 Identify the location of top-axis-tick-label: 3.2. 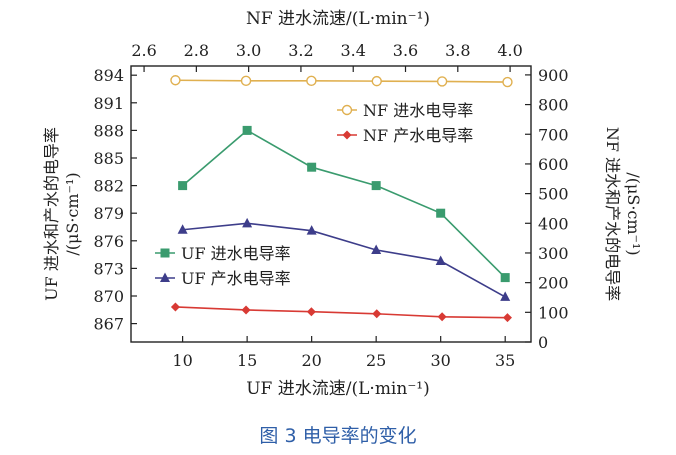
(300, 50).